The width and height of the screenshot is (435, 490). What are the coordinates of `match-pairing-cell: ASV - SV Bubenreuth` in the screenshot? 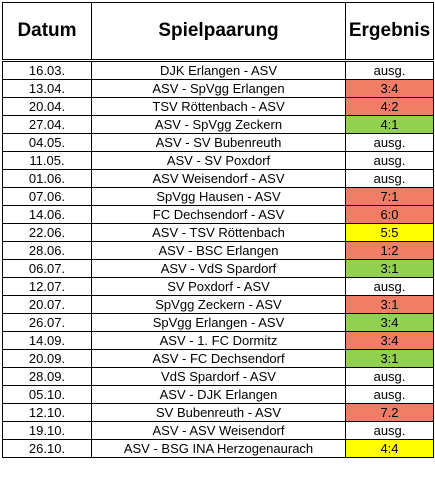 It's located at (218, 142).